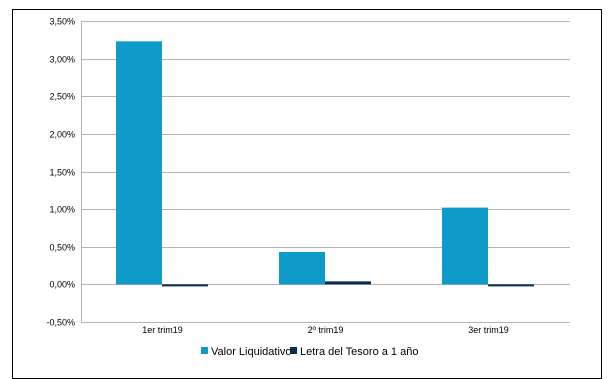 Image resolution: width=610 pixels, height=379 pixels. I want to click on bar-valor-liquidativo-2-trim19, so click(302, 268).